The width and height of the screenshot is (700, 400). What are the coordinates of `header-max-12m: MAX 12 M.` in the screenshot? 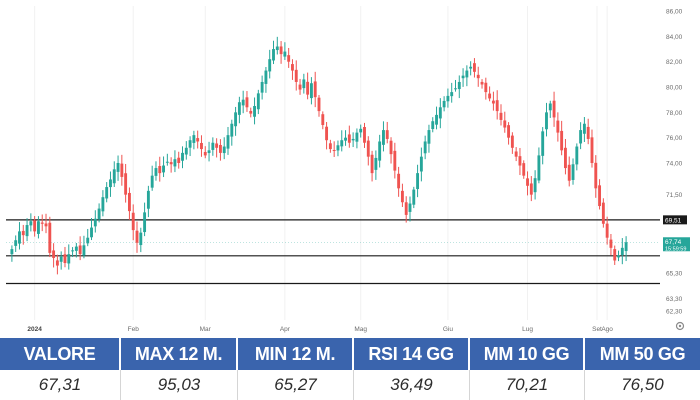 It's located at (179, 354).